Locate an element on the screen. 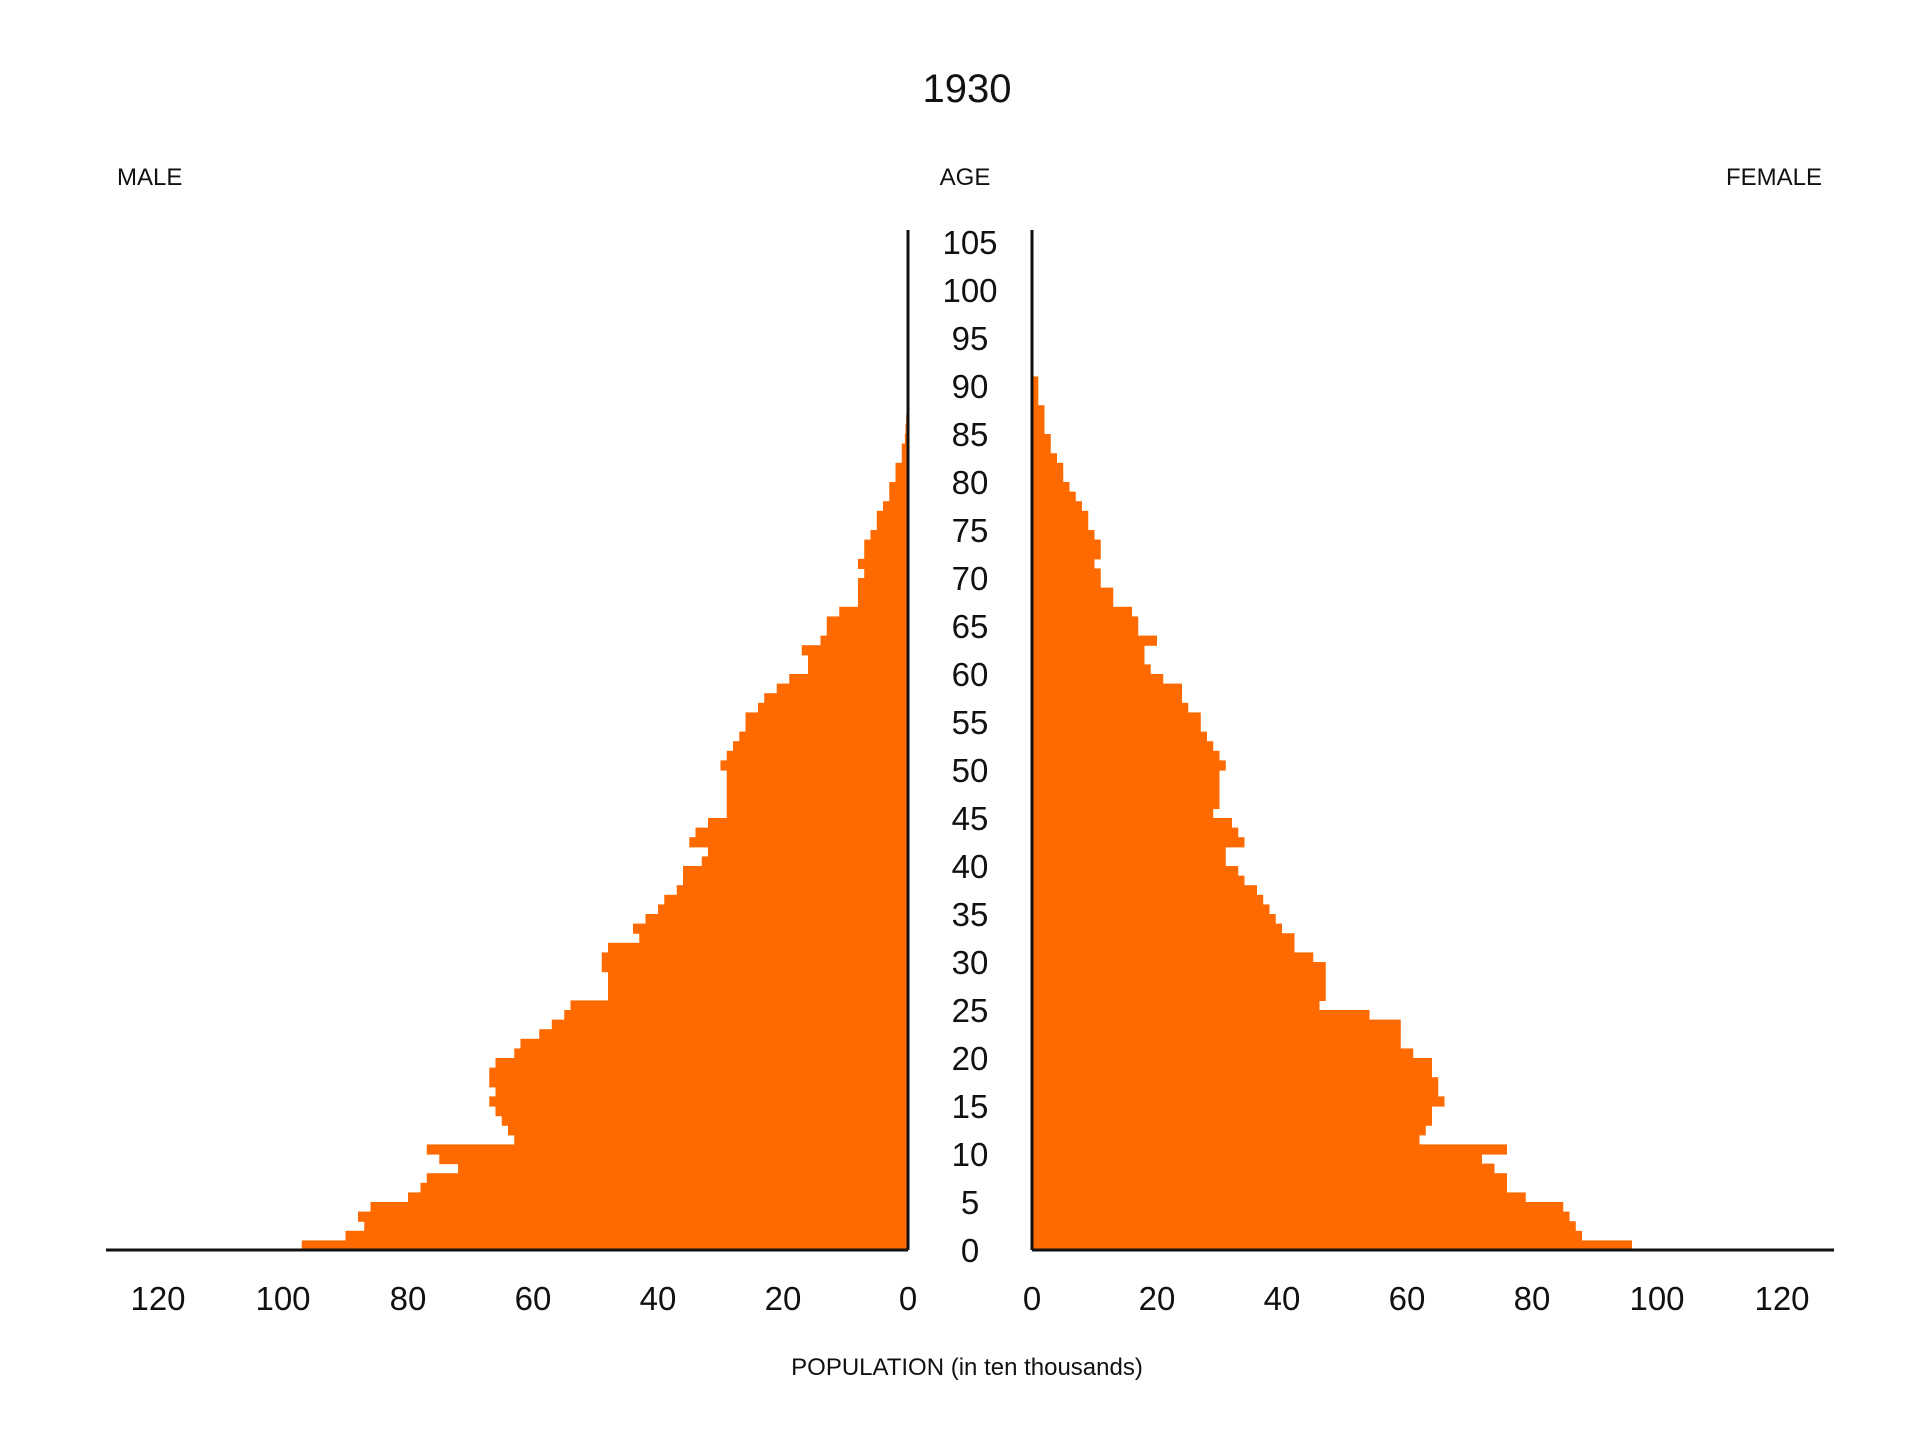 The image size is (1920, 1440). female-x-tick-20: 20 is located at coordinates (1157, 1298).